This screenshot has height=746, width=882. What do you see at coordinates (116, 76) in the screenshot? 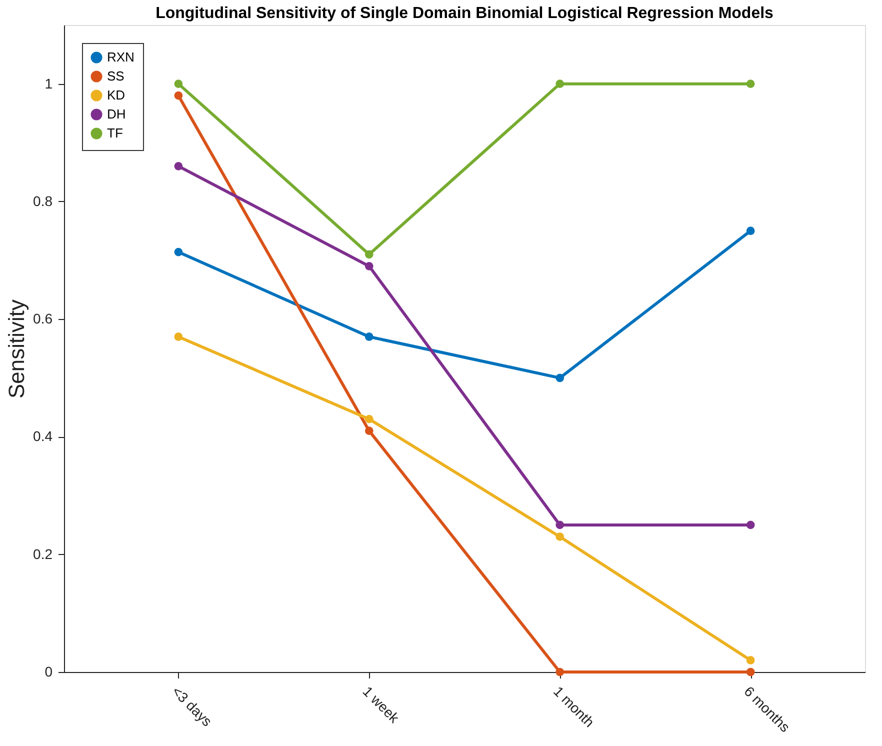
I see `legend-label: SS` at bounding box center [116, 76].